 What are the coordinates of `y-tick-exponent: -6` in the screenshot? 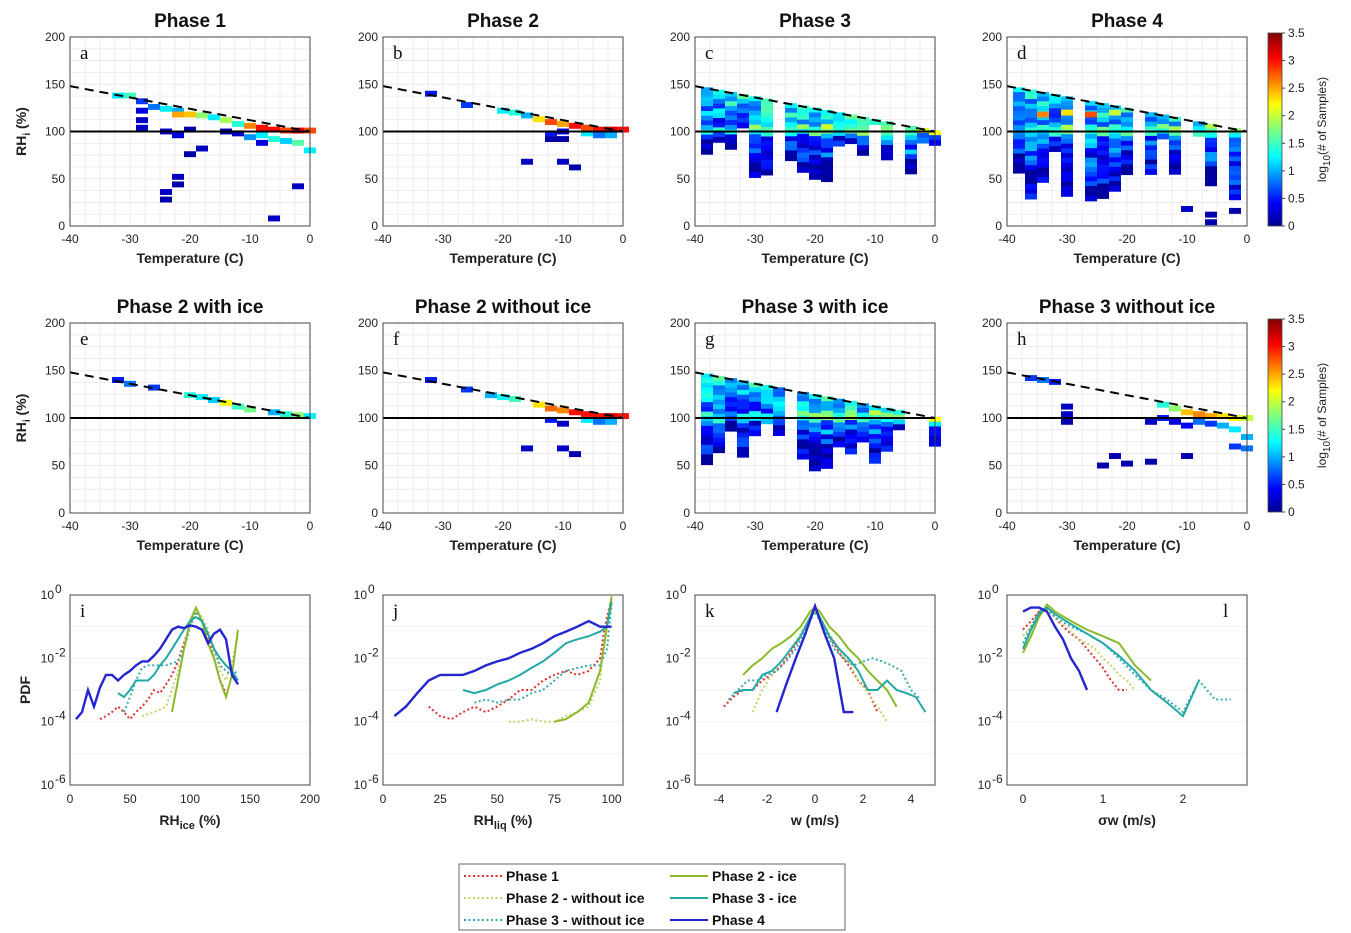 It's located at (997, 779).